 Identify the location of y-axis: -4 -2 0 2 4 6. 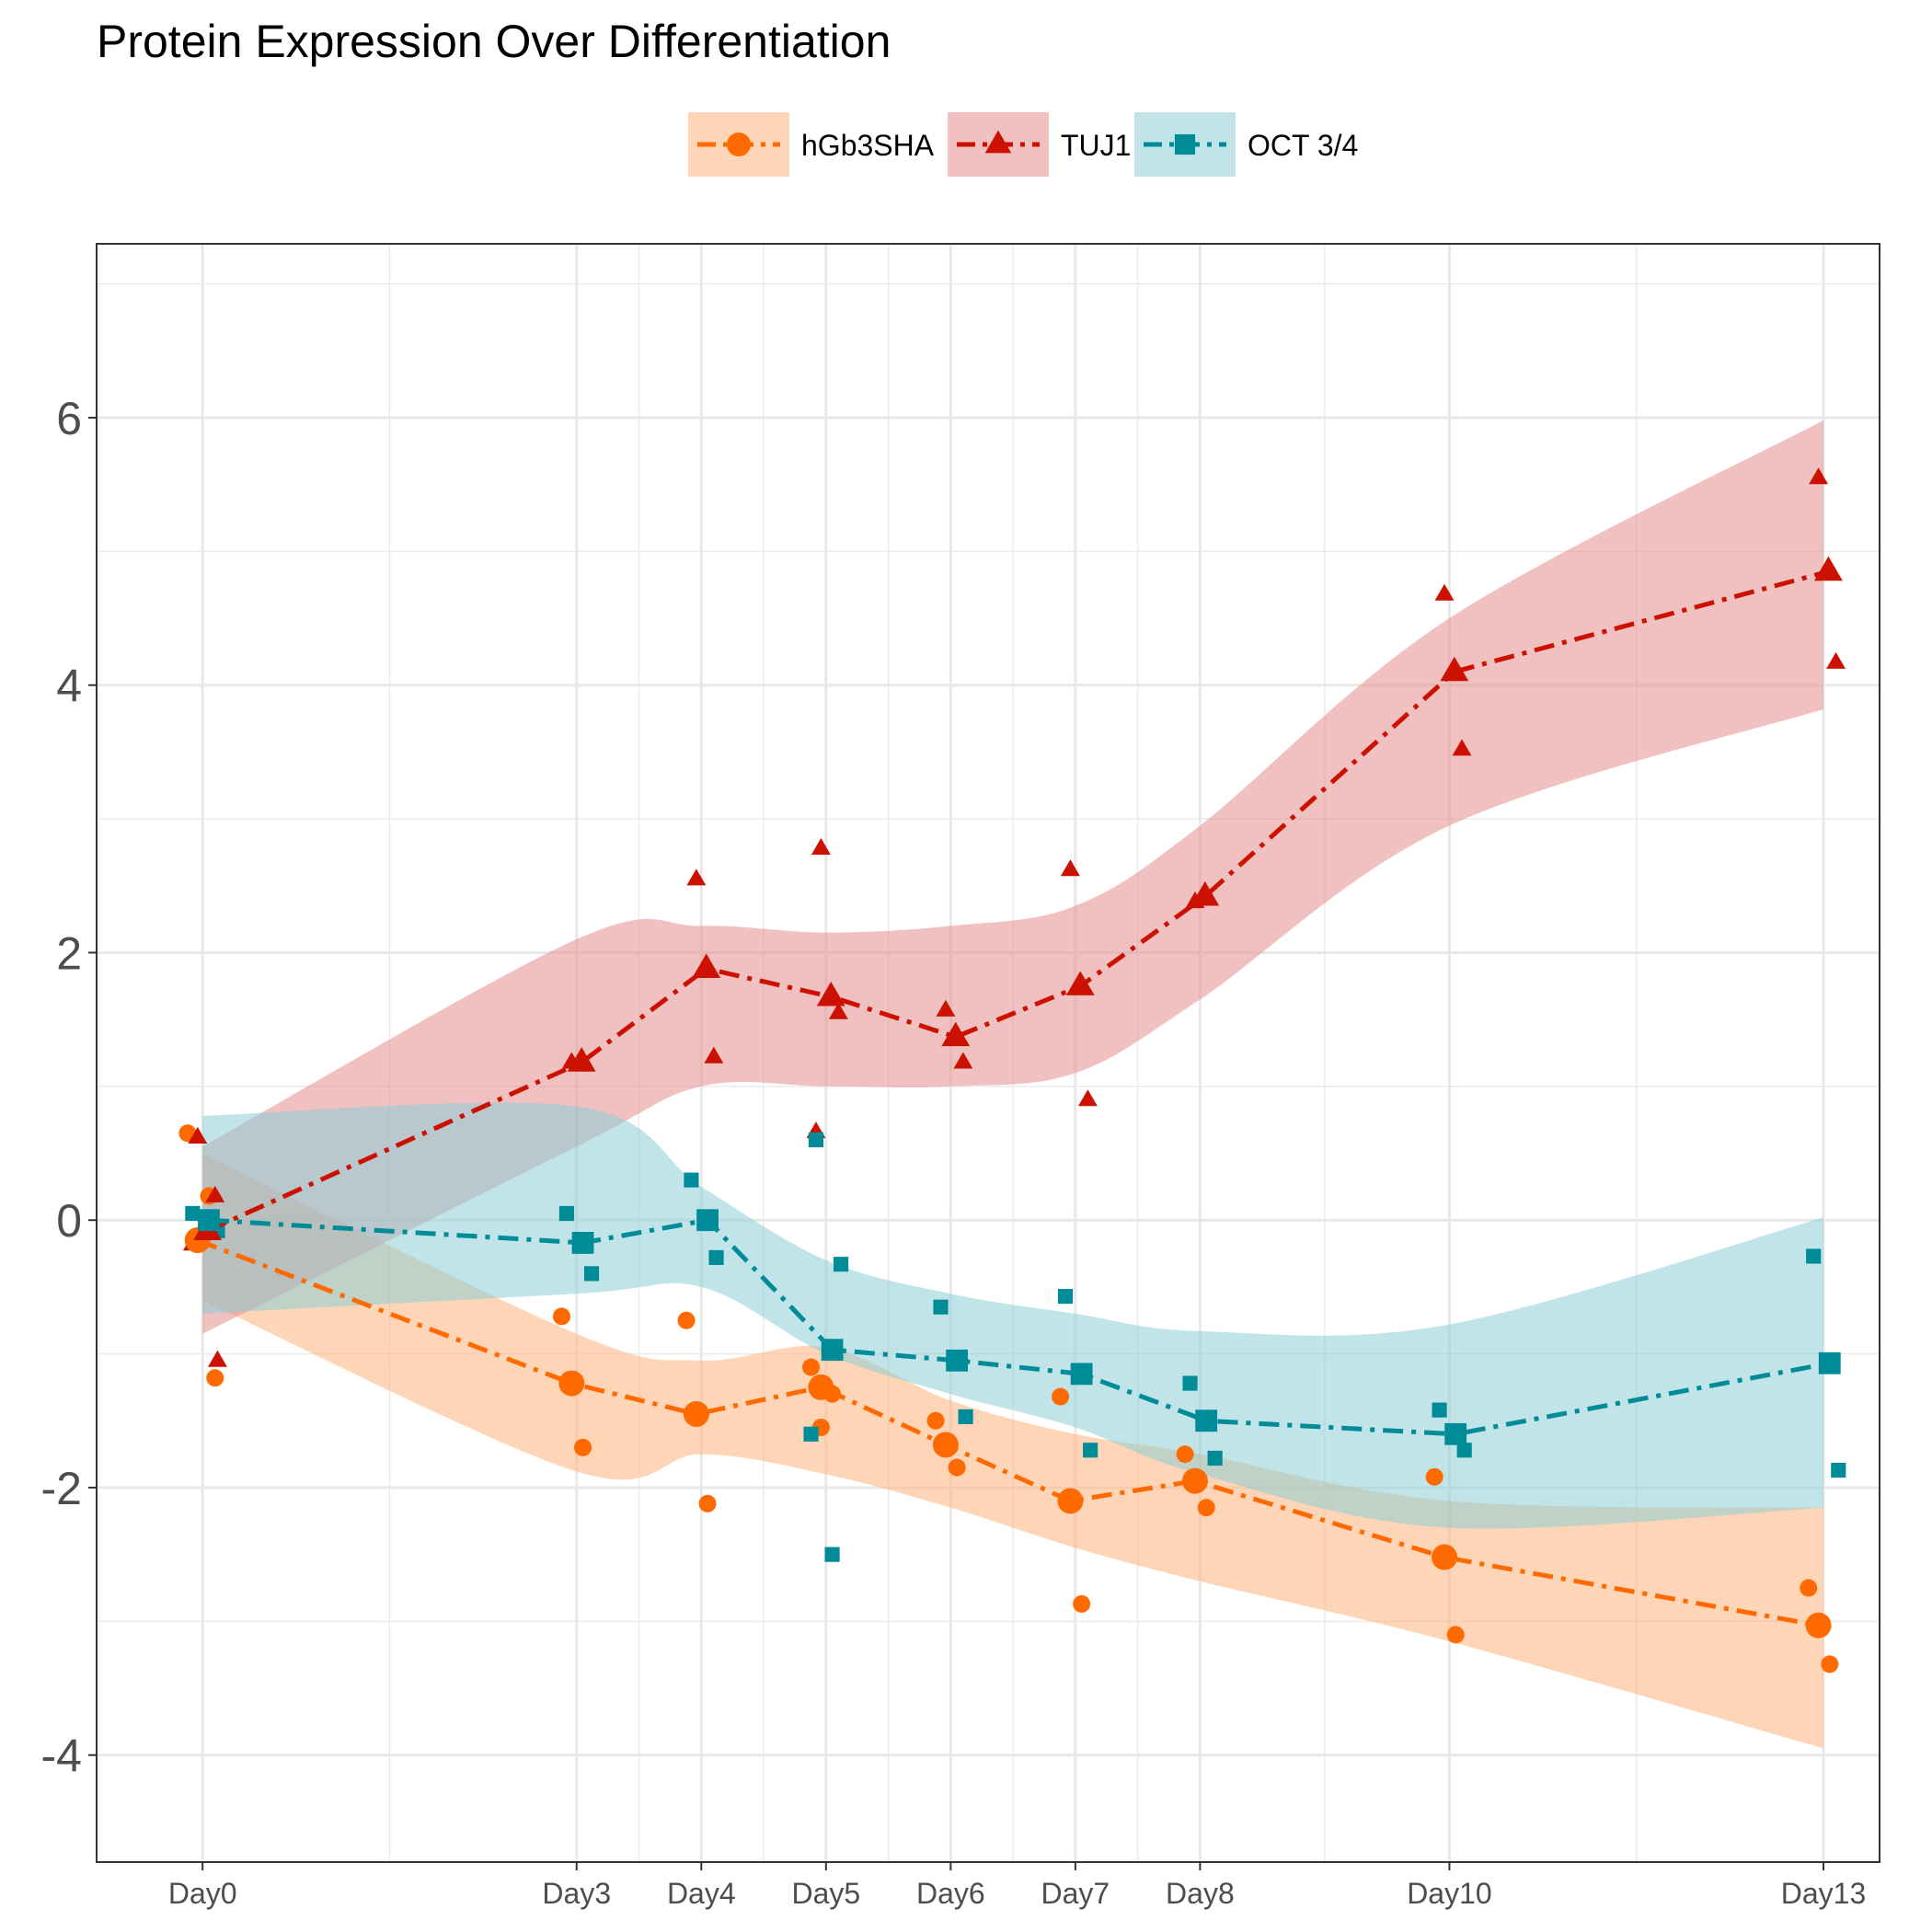
(69, 1087).